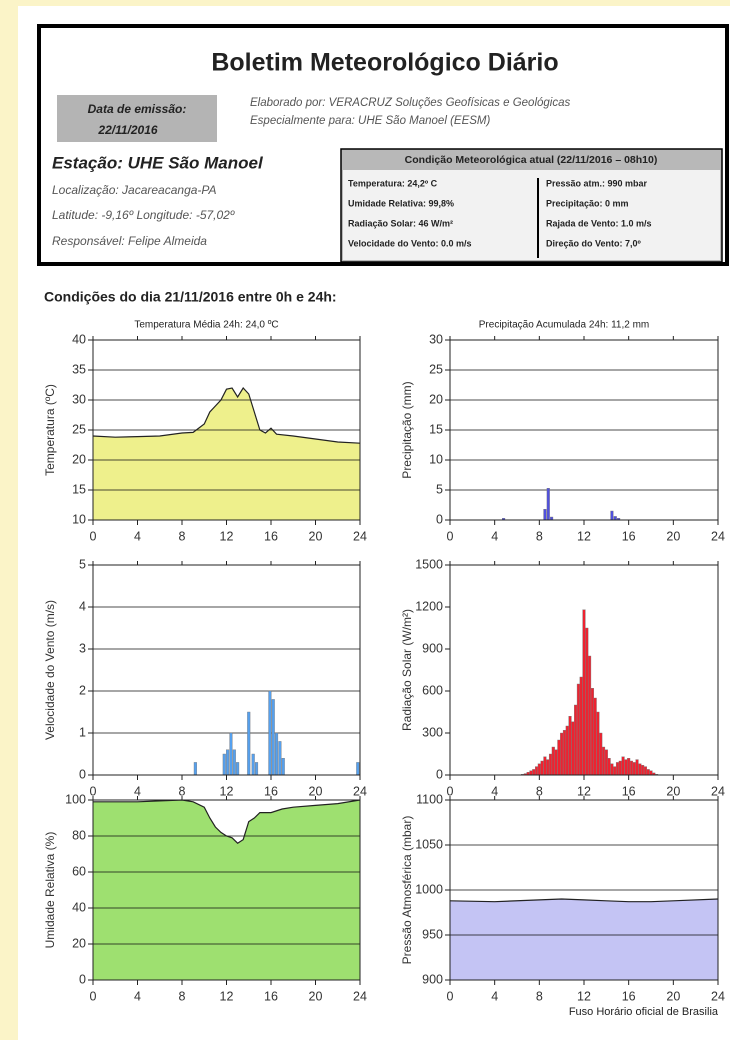  I want to click on y-tick-label: 1500, so click(429, 564).